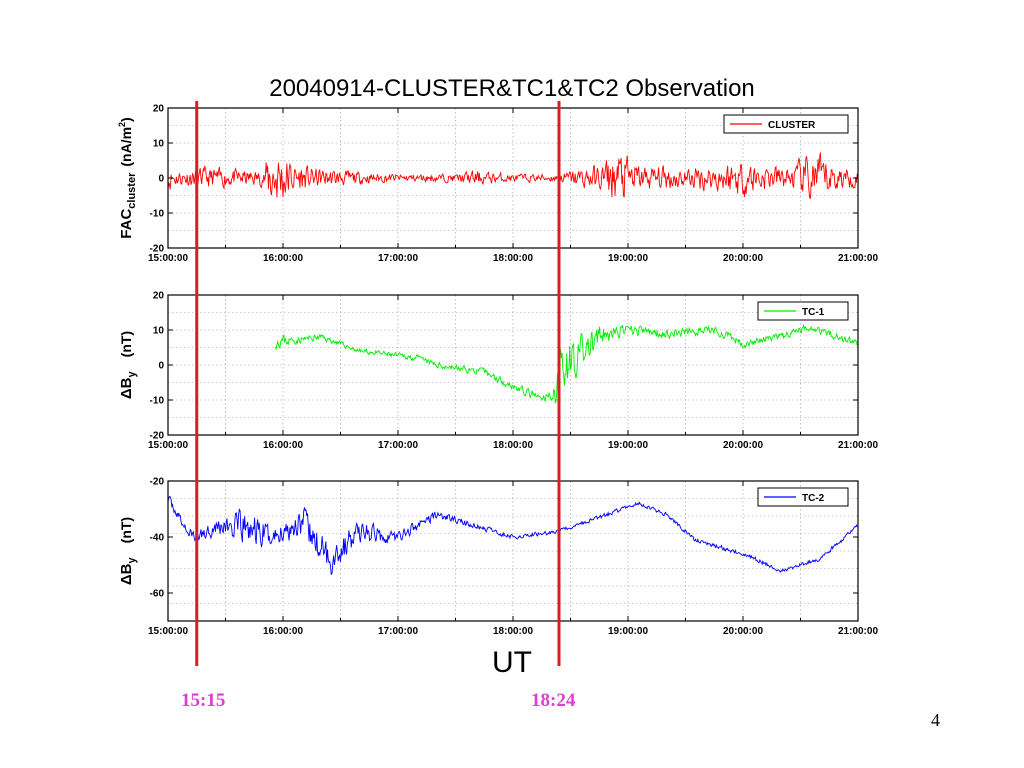 The width and height of the screenshot is (1024, 768). I want to click on legend: TC-1, so click(803, 311).